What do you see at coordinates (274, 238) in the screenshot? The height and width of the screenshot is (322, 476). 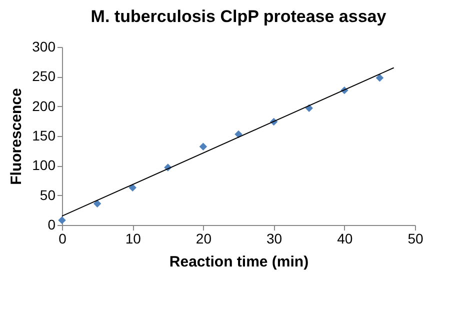 I see `x-tick-label: 30` at bounding box center [274, 238].